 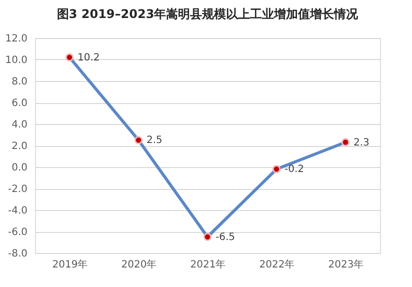 I want to click on data-label: 2.5, so click(x=154, y=140).